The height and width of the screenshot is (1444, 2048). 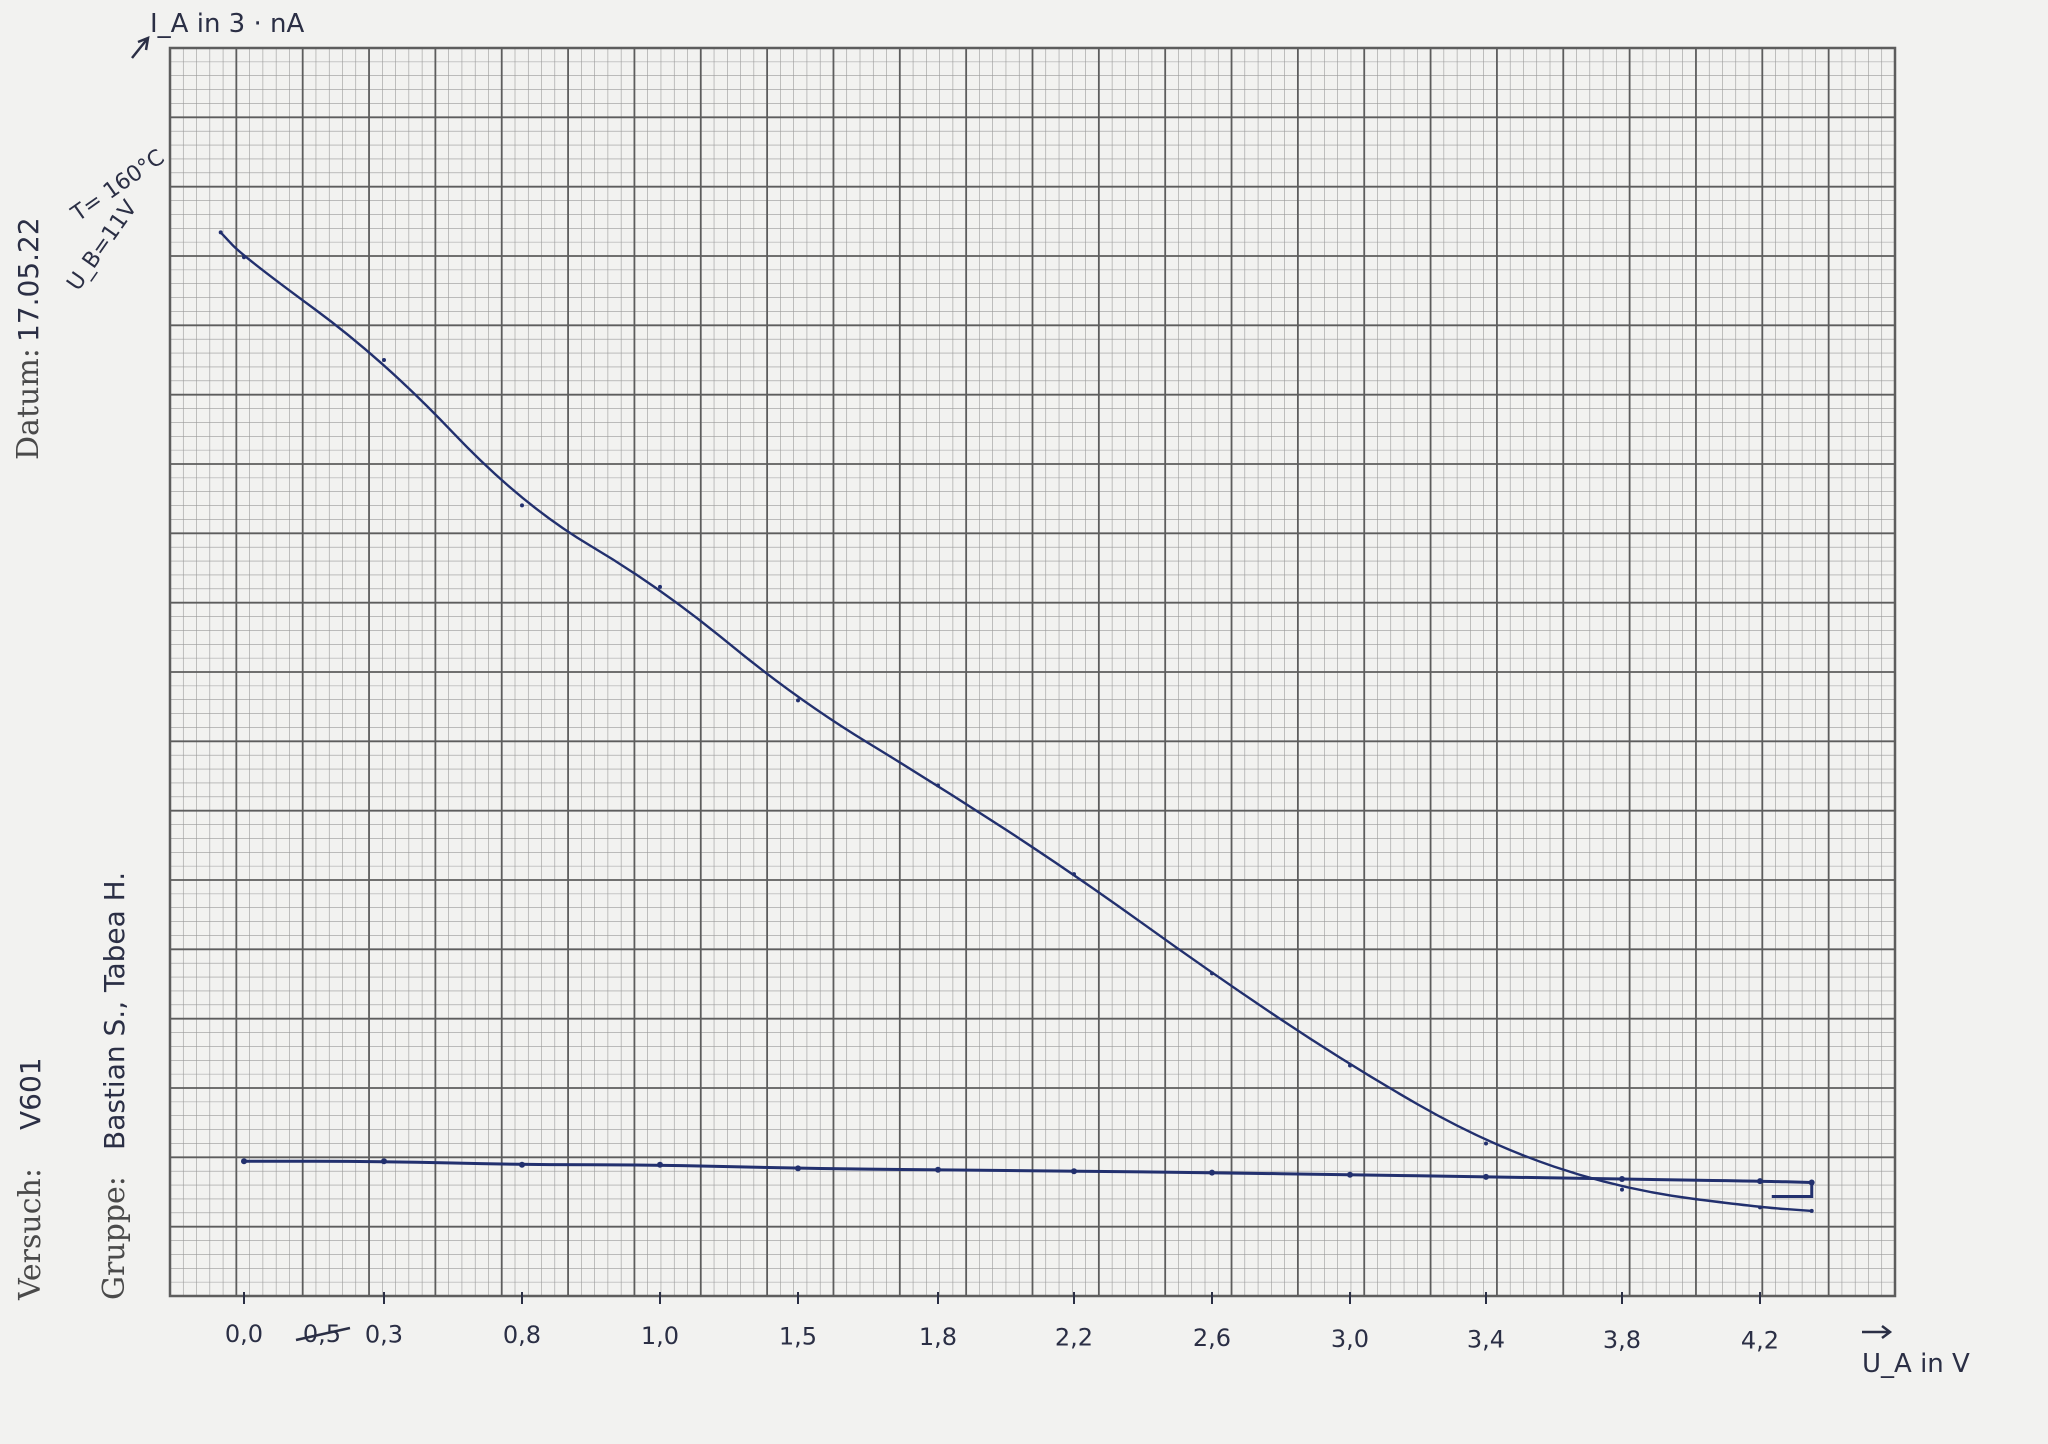 What do you see at coordinates (1074, 1338) in the screenshot?
I see `x-tick-label: 2,2` at bounding box center [1074, 1338].